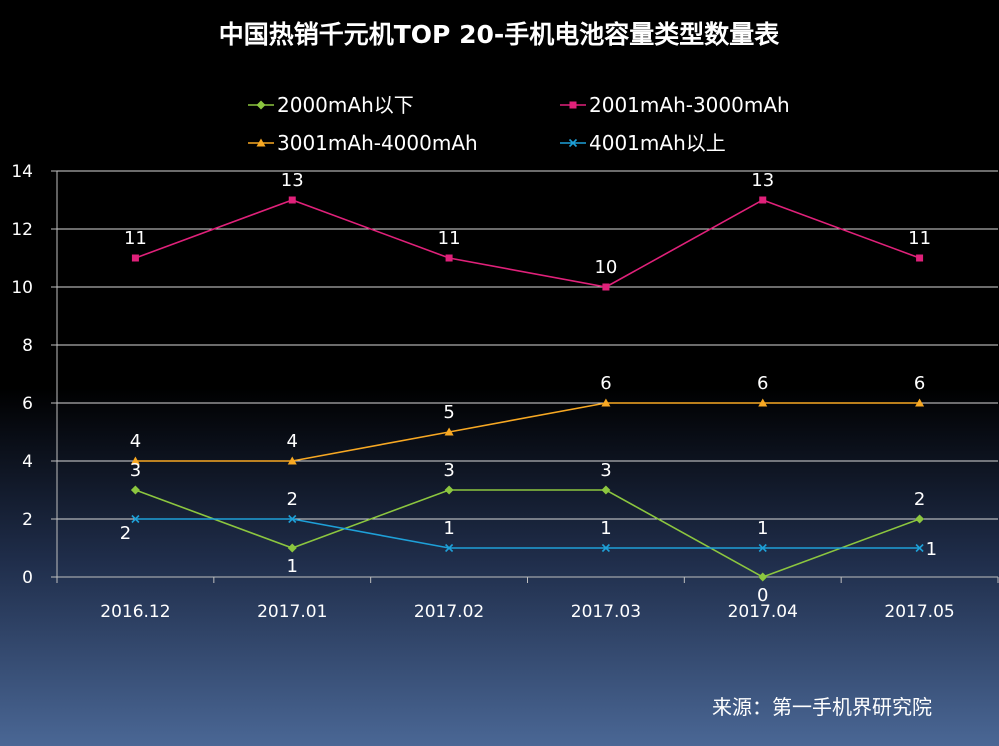  What do you see at coordinates (499, 34) in the screenshot?
I see `chart-title: 中国热销千元机TOP 20-手机电池容量类型数量表` at bounding box center [499, 34].